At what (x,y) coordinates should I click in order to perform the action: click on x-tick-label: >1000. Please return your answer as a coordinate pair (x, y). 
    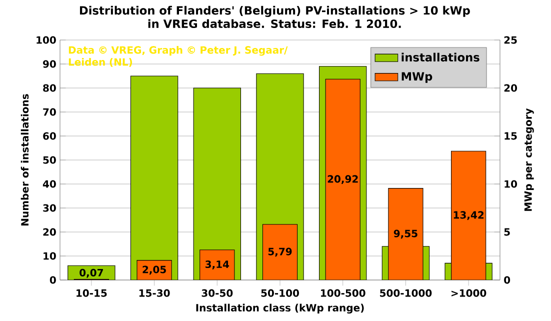
    Looking at the image, I should click on (469, 293).